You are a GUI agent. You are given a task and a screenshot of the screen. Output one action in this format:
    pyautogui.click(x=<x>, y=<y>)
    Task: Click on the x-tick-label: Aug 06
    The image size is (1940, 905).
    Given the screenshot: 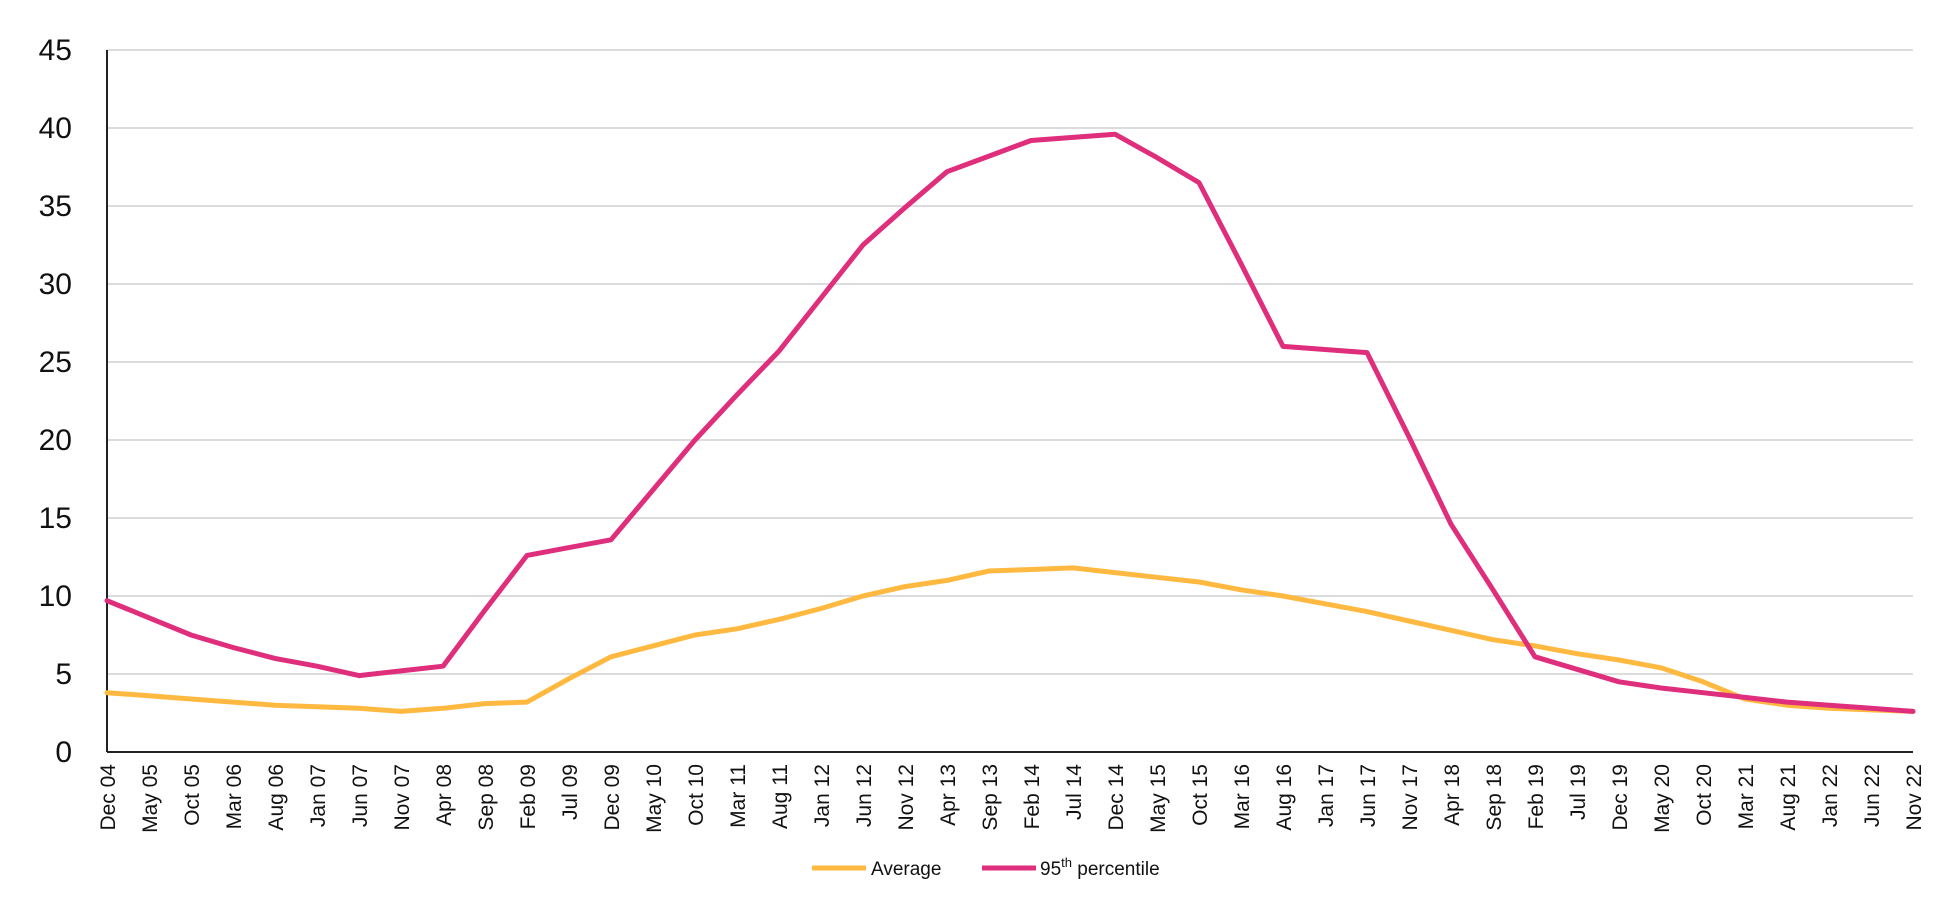 What is the action you would take?
    pyautogui.click(x=276, y=797)
    